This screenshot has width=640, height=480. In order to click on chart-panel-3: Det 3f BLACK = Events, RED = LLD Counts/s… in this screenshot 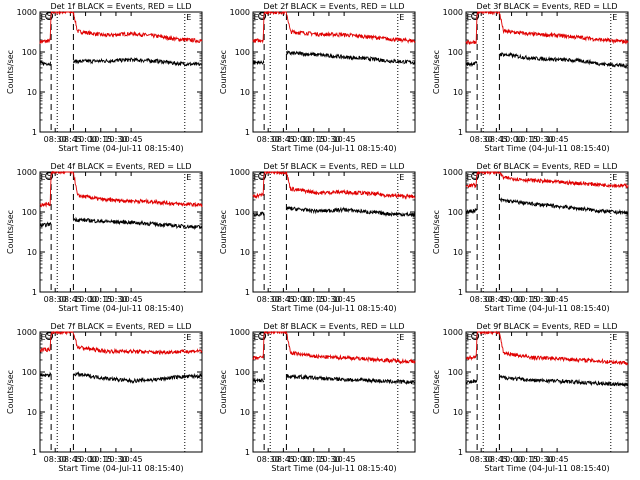, I will do `click(530, 77)`.